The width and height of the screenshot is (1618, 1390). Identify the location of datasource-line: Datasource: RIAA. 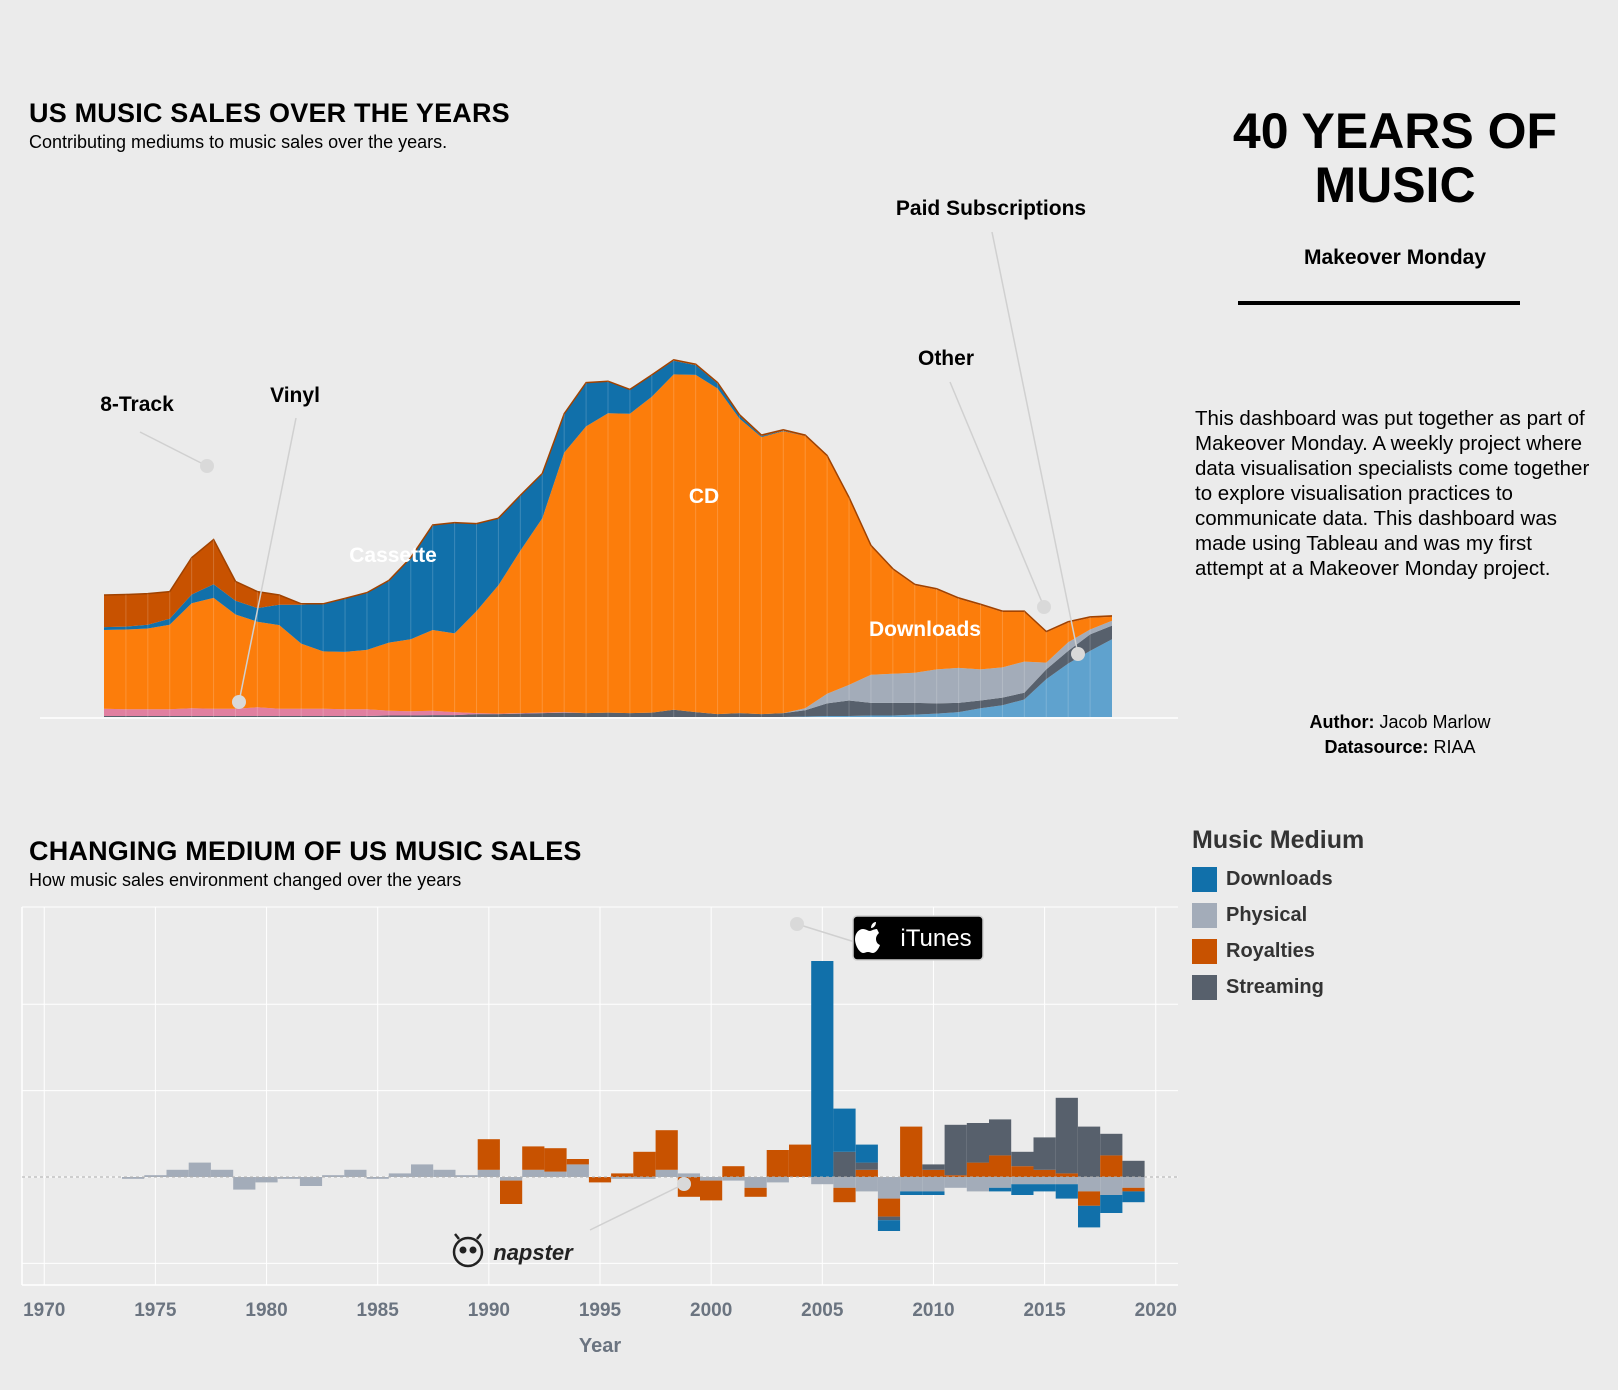
(1400, 747).